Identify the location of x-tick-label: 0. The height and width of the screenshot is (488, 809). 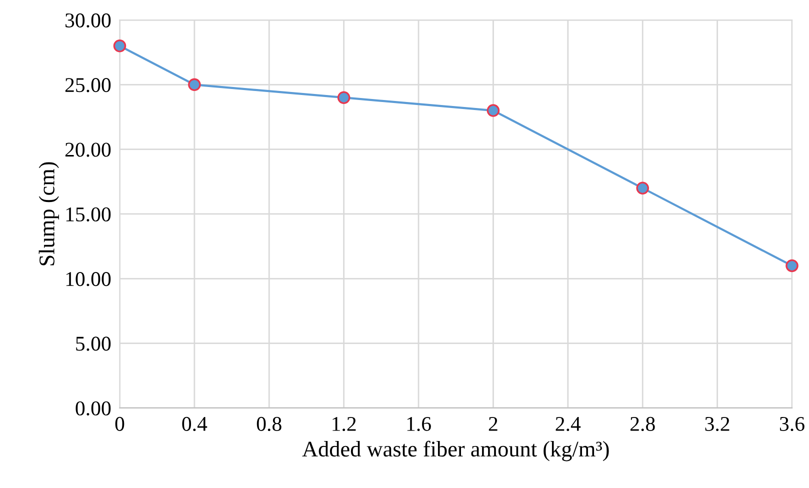
(119, 423).